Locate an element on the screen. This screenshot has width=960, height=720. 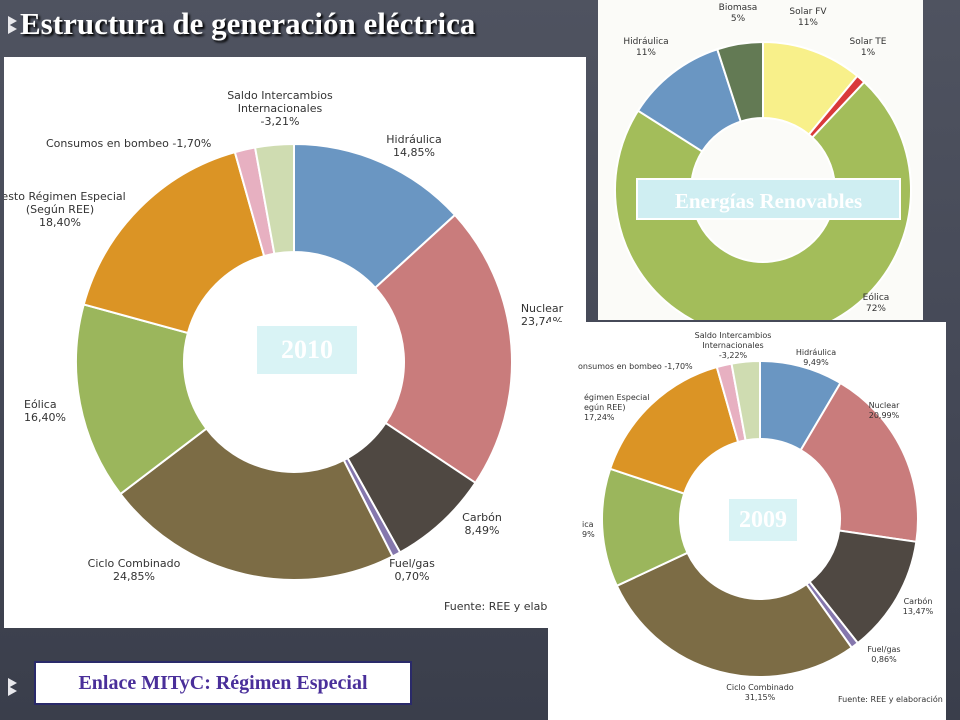
label-eolica: ica 9% is located at coordinates (588, 529).